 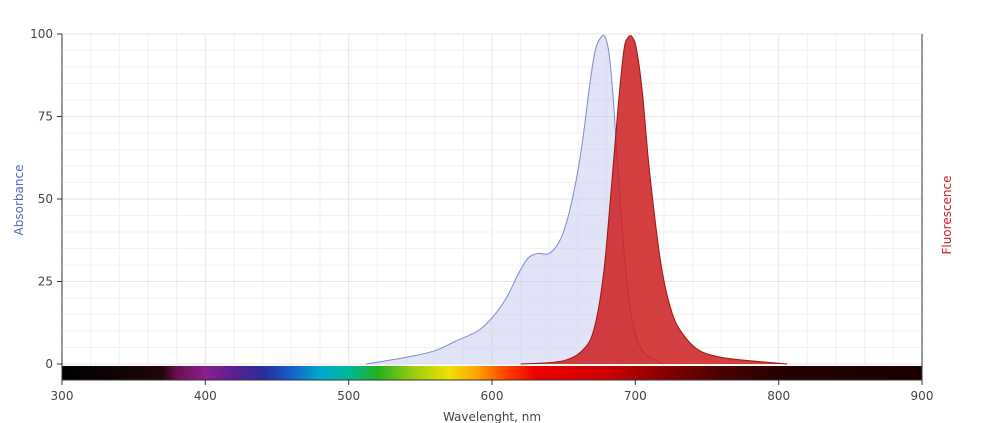 I want to click on x-tick-label: 600, so click(x=492, y=396).